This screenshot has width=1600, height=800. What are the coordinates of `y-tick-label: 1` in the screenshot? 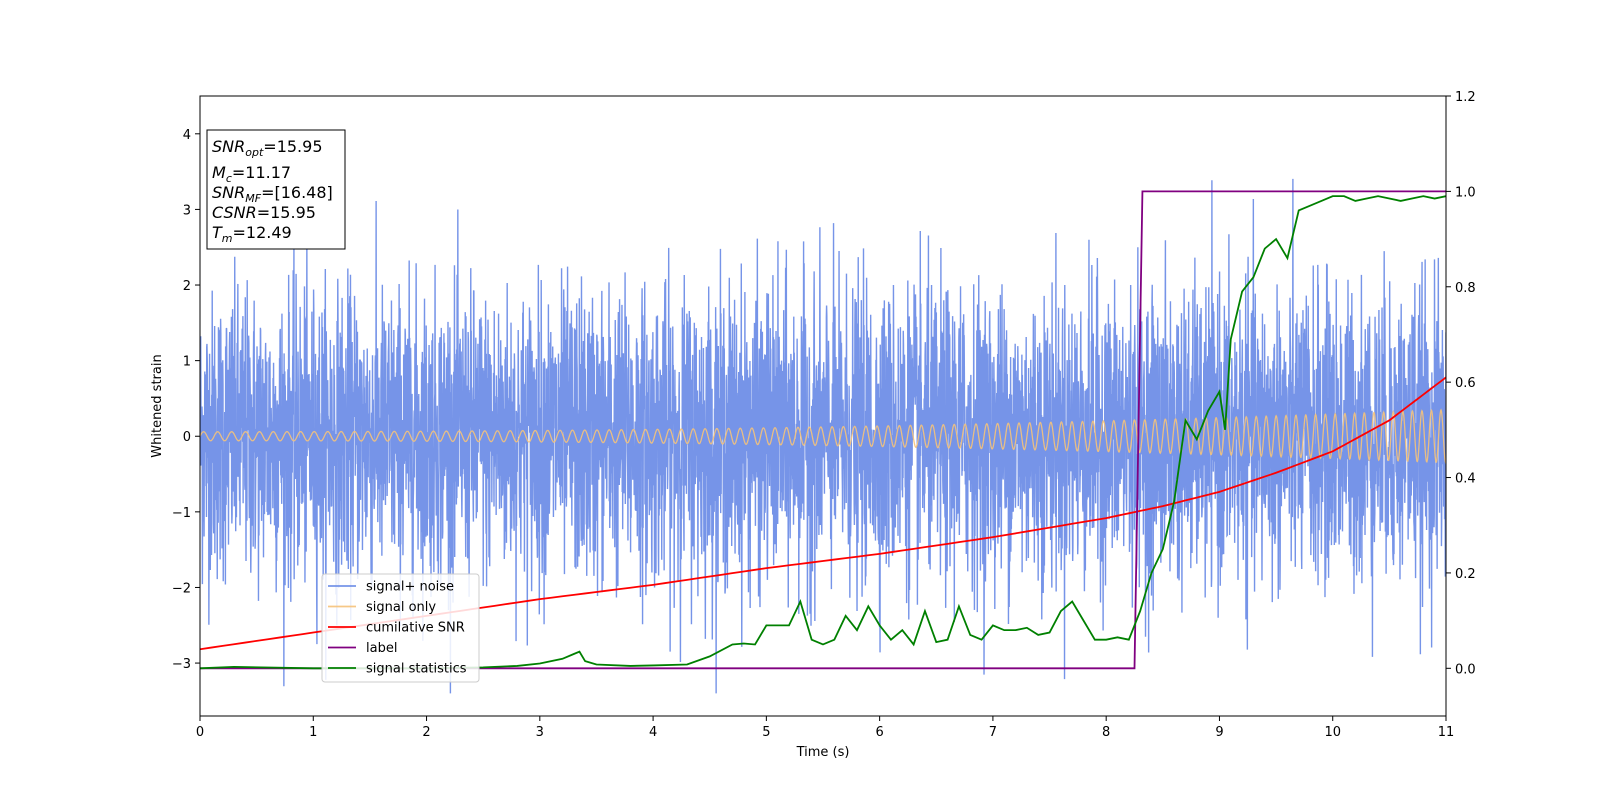 It's located at (187, 362).